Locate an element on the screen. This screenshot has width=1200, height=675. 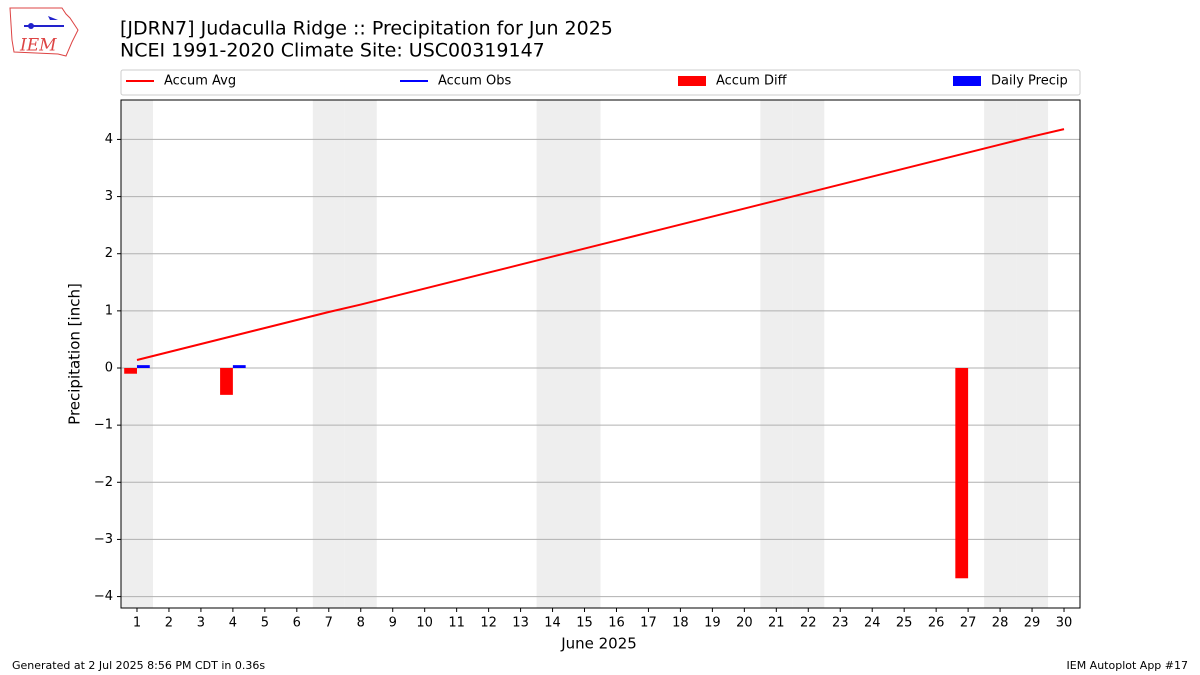
logo-outline is located at coordinates (44, 32).